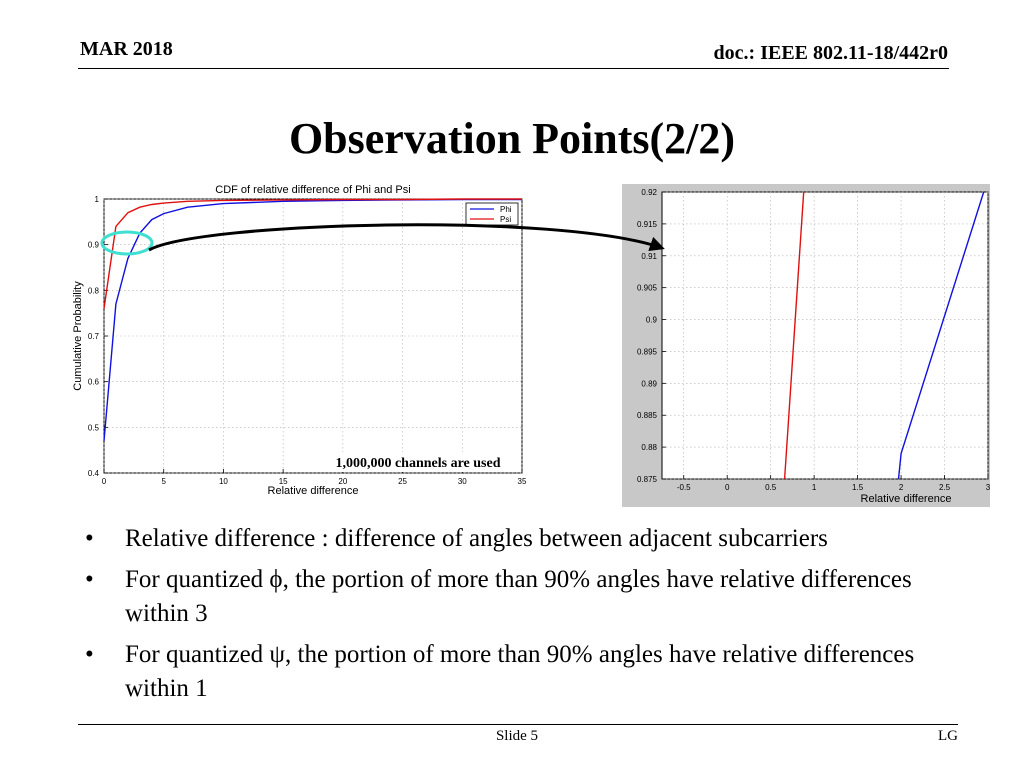  I want to click on zoom-series, so click(884, 335).